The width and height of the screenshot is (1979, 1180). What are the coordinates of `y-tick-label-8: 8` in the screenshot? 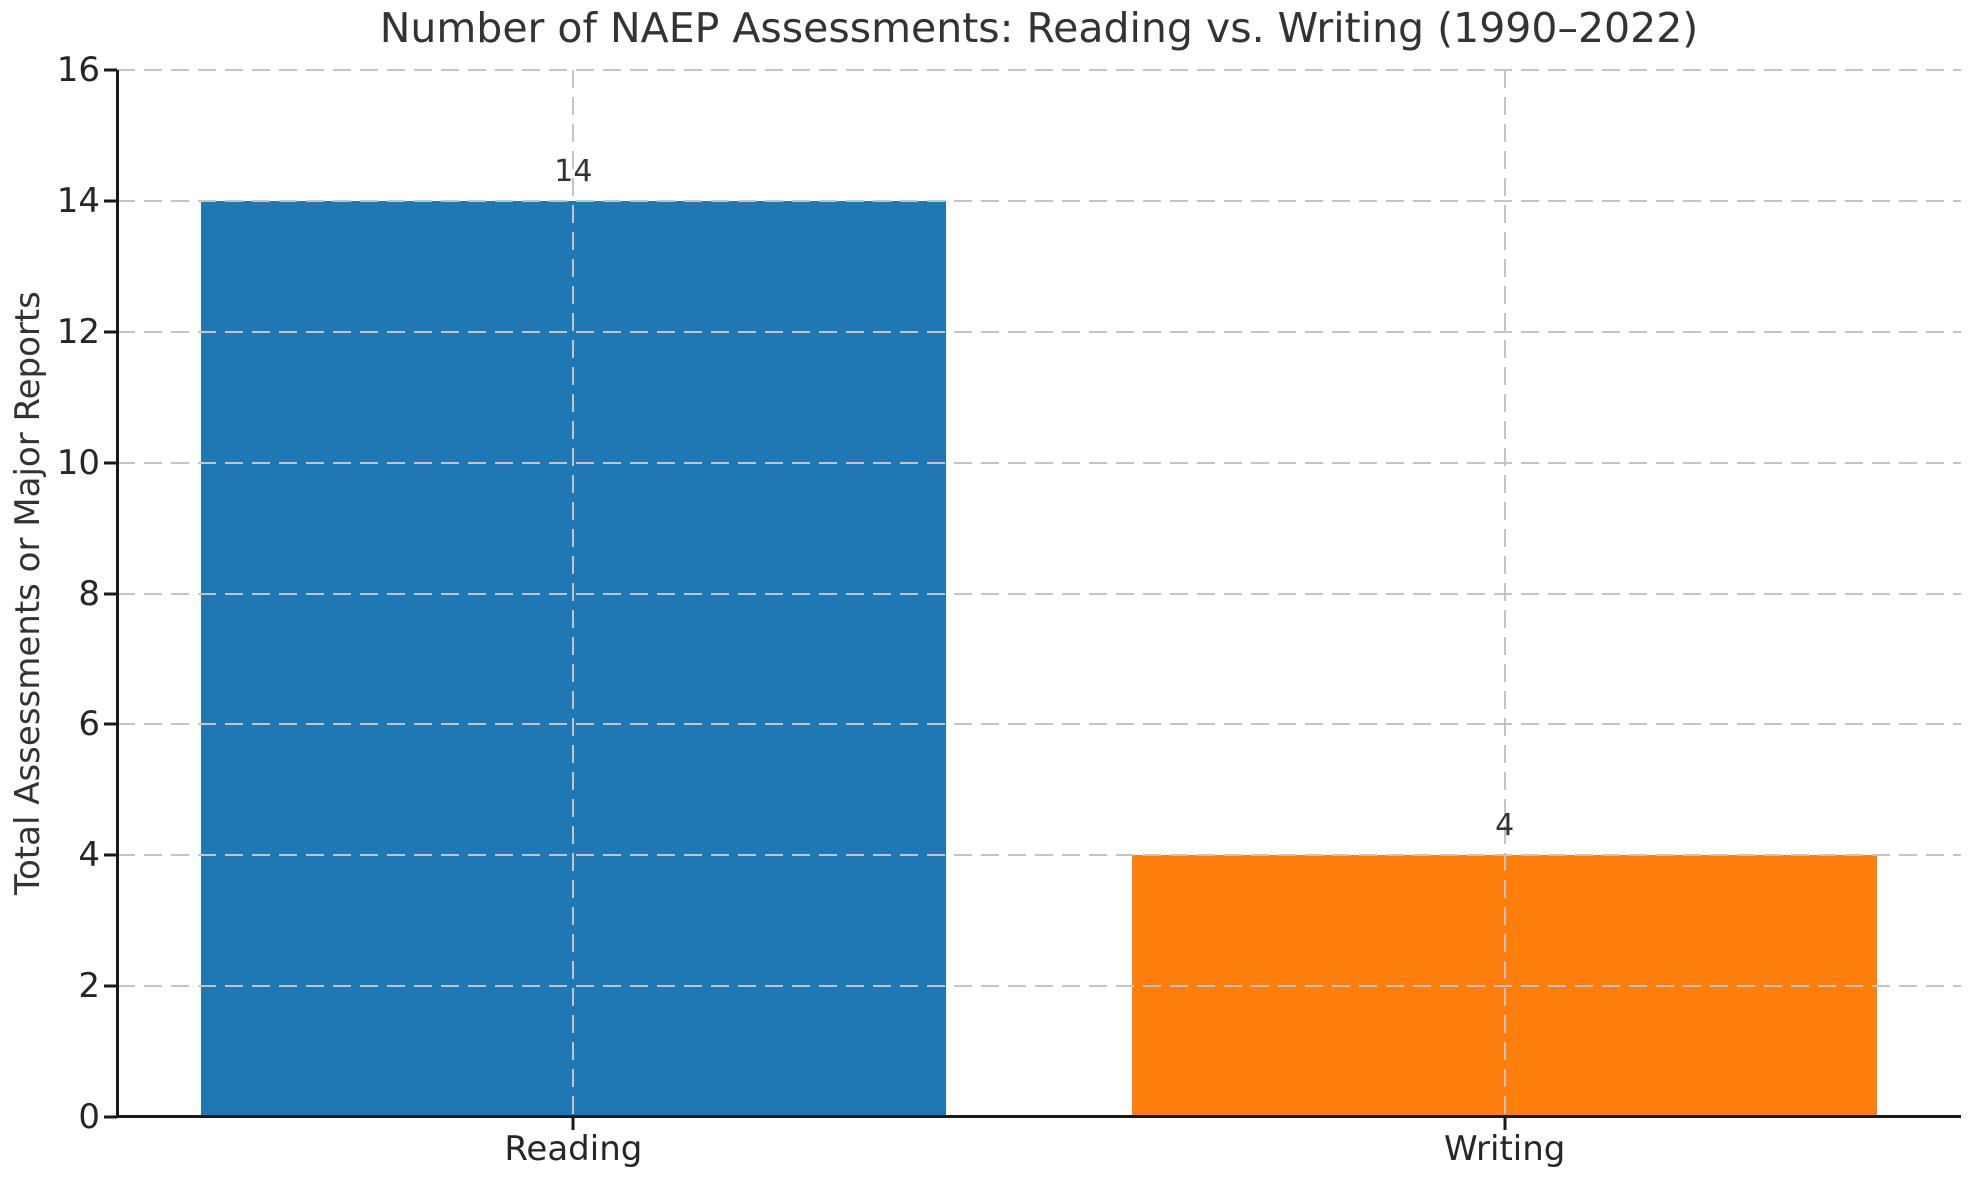 It's located at (89, 593).